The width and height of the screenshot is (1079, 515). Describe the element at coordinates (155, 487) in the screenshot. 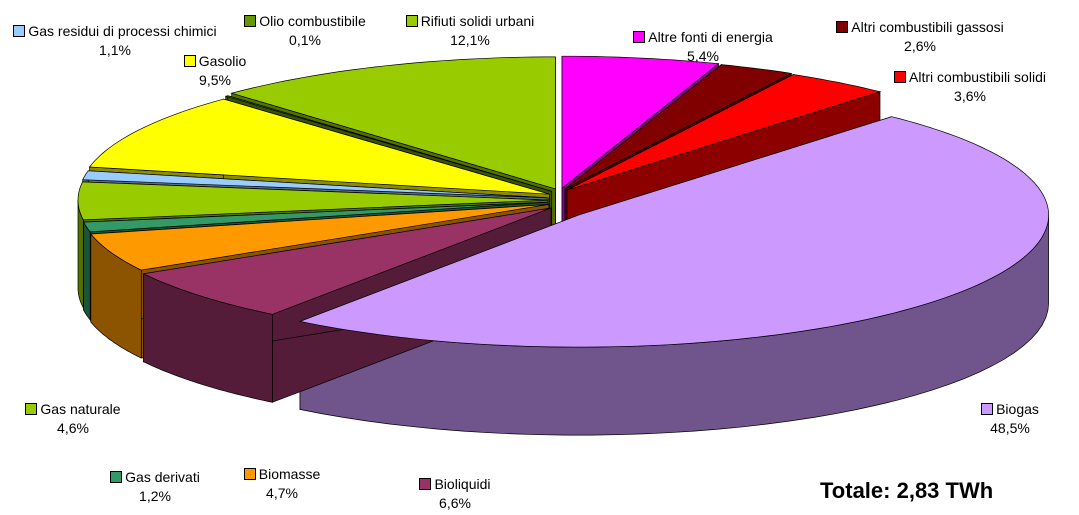

I see `slice-label: Gas derivati 1,2%` at that location.